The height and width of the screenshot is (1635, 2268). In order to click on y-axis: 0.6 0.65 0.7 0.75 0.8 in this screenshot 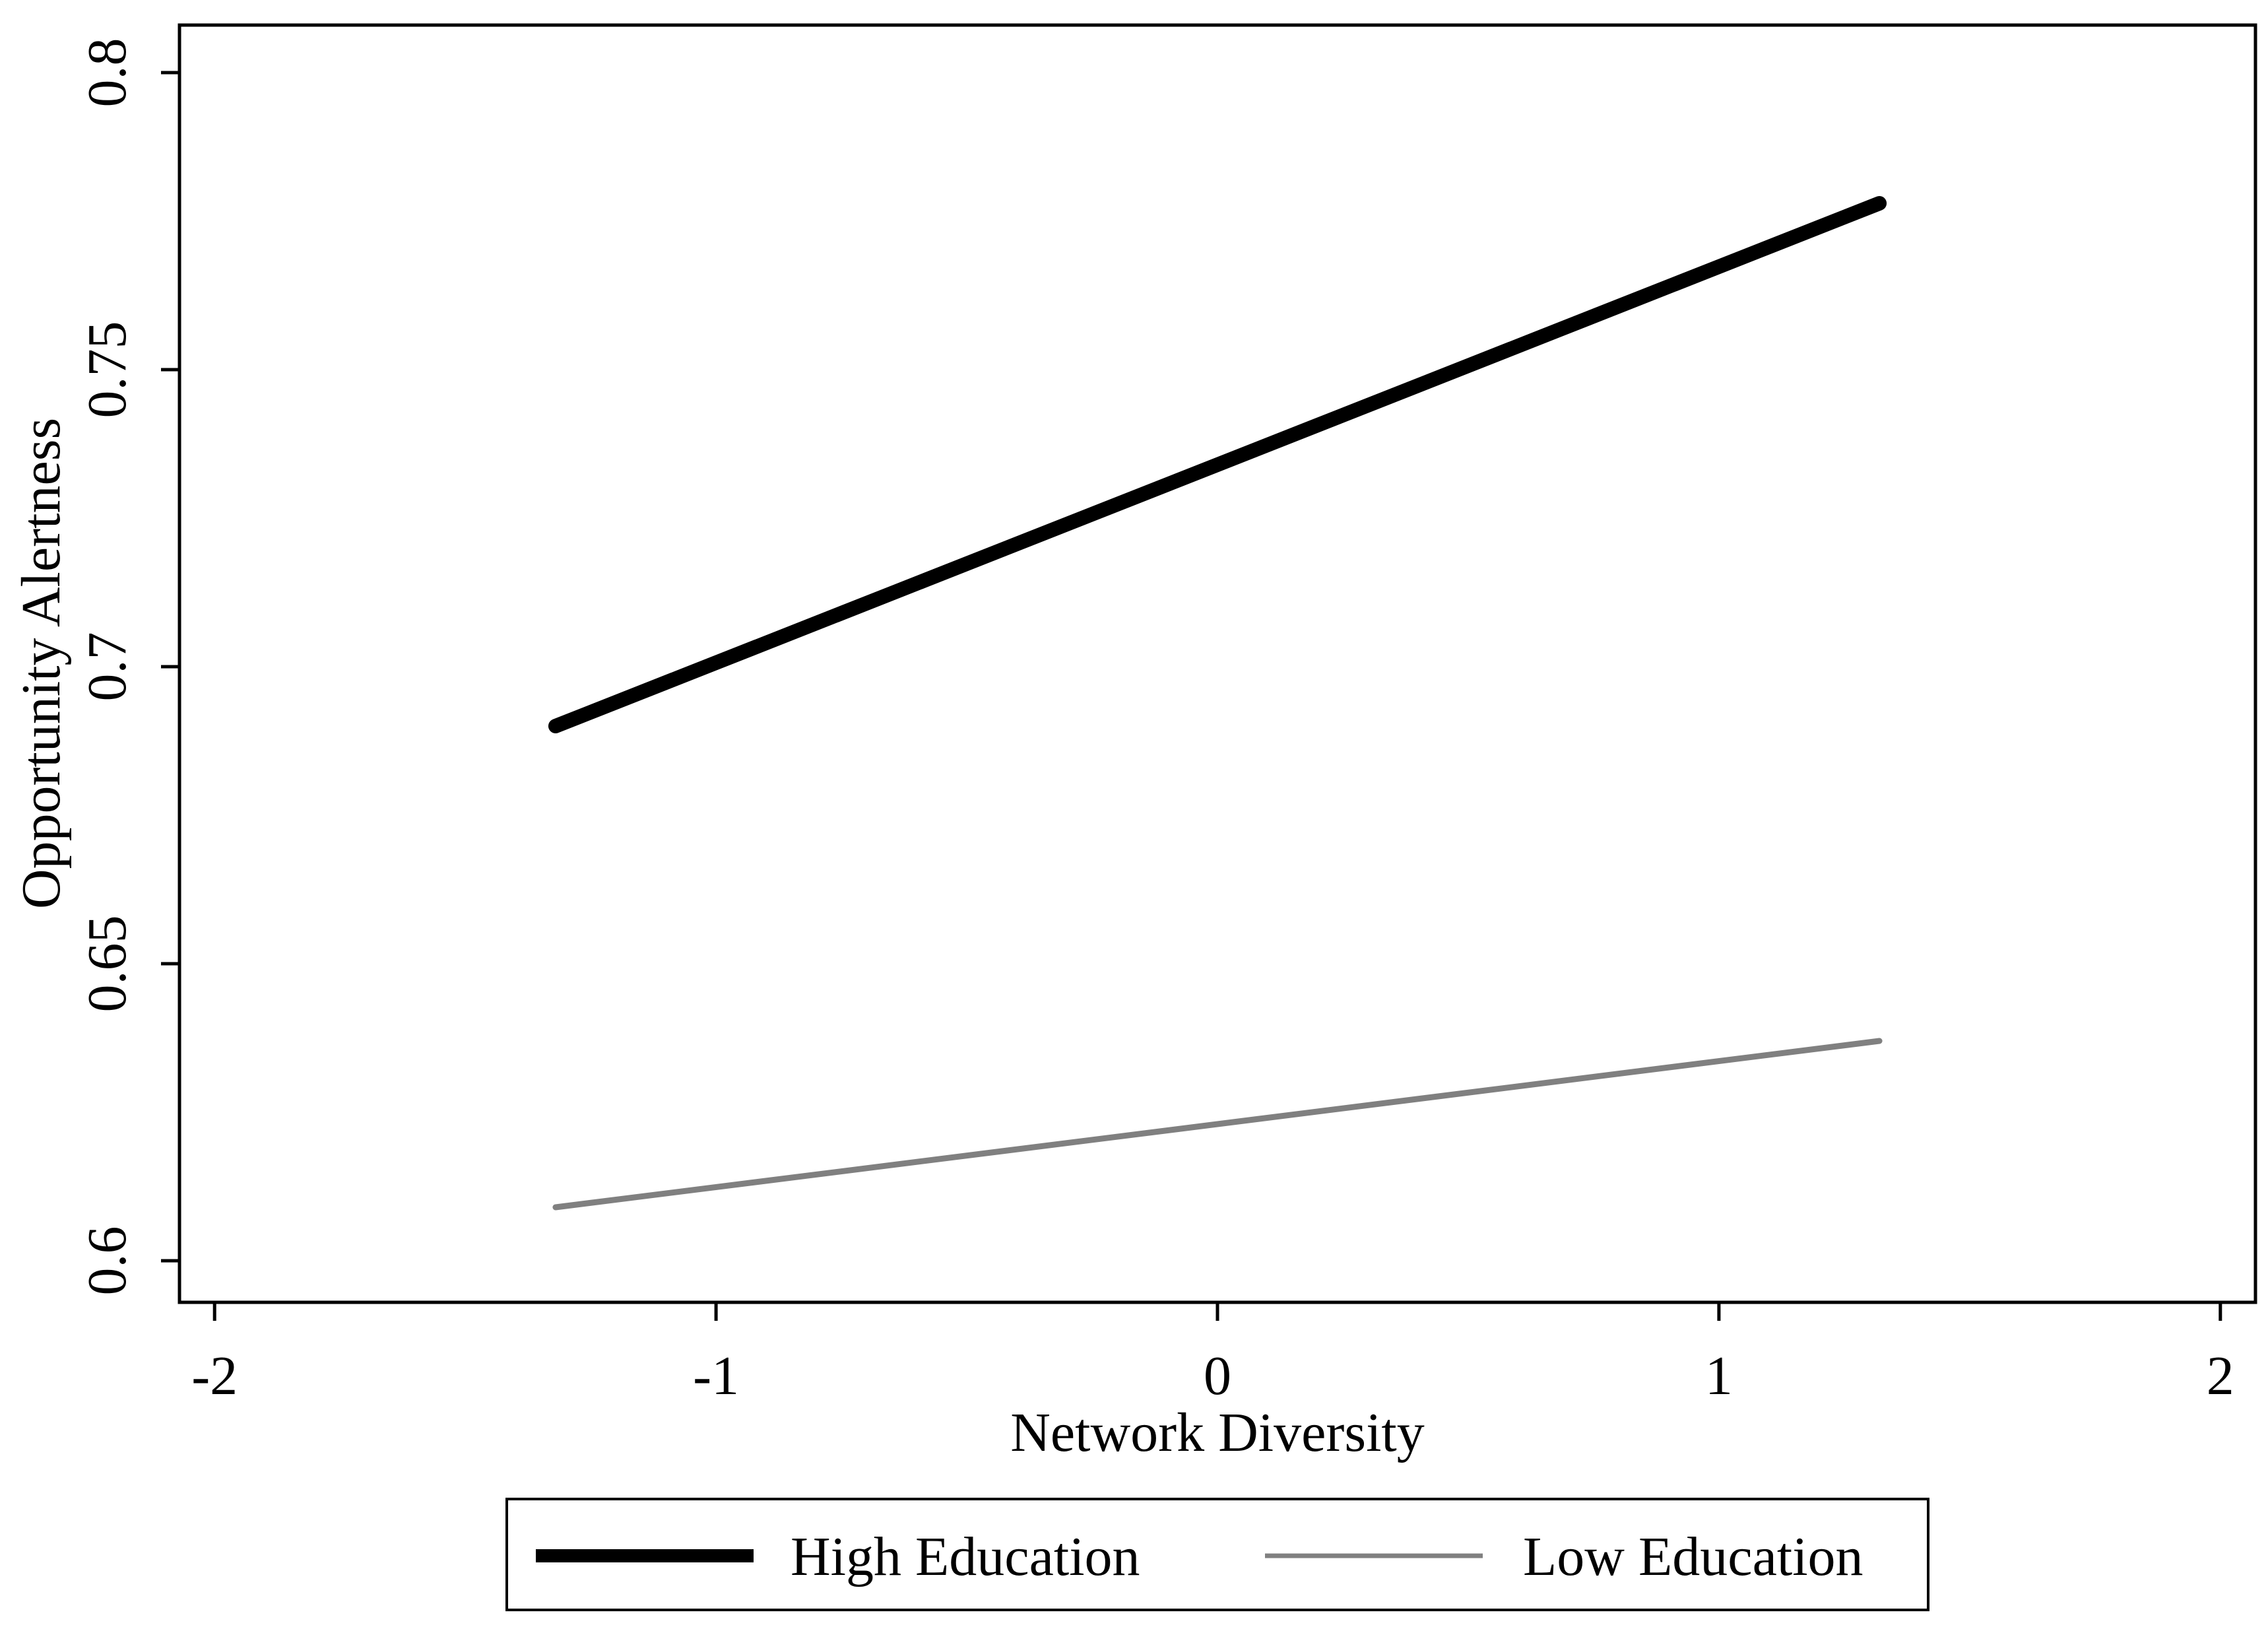, I will do `click(128, 667)`.